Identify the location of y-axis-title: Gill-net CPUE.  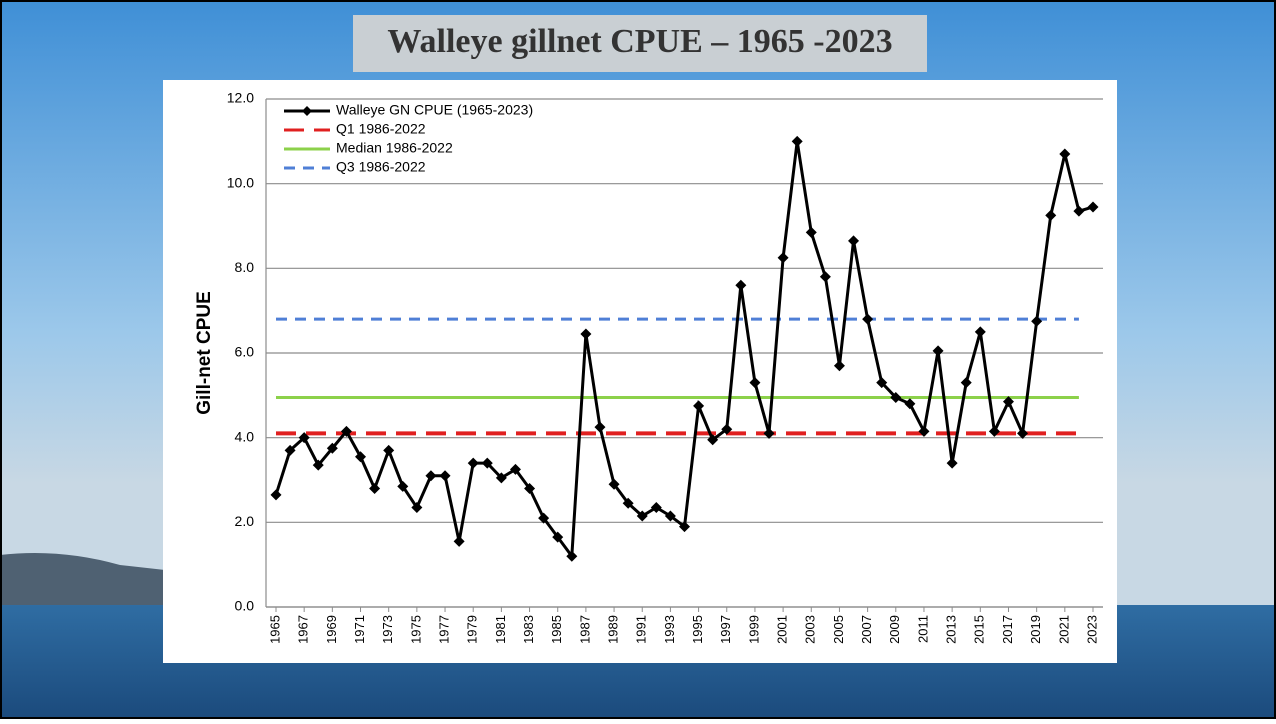
(204, 353).